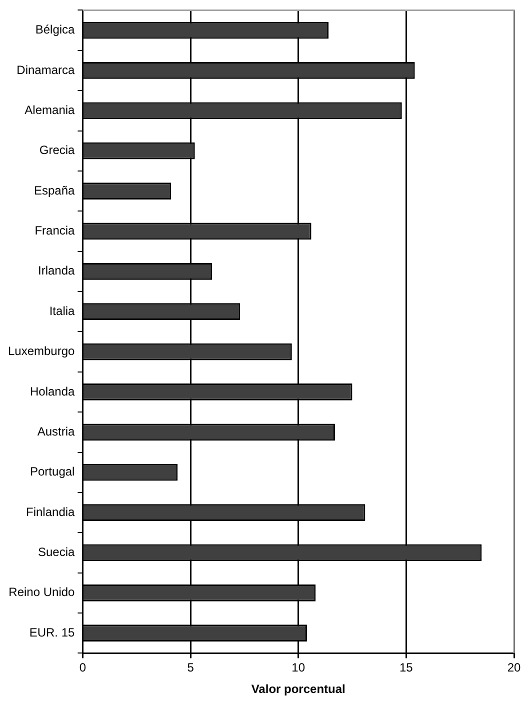  What do you see at coordinates (55, 231) in the screenshot?
I see `y-tick-label: Francia` at bounding box center [55, 231].